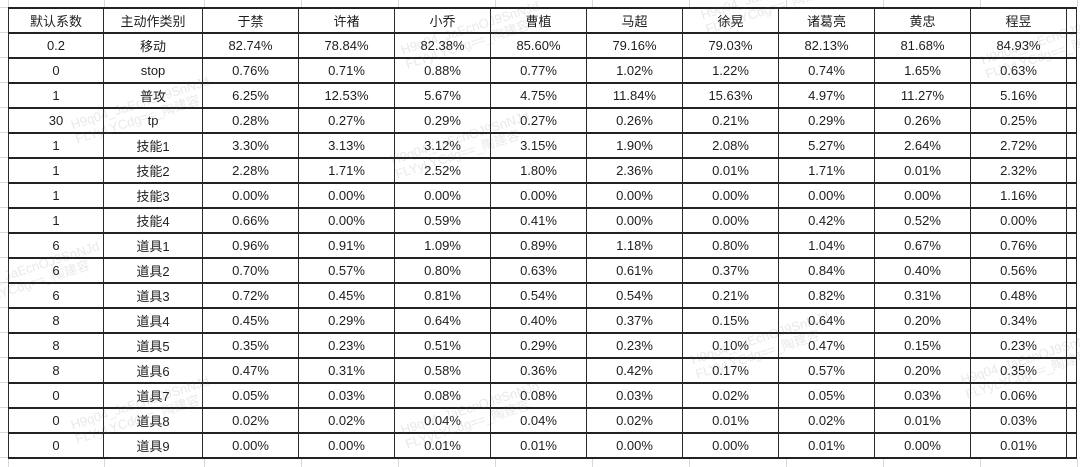 This screenshot has width=1080, height=467. What do you see at coordinates (922, 70) in the screenshot?
I see `value-cell: 1.65%` at bounding box center [922, 70].